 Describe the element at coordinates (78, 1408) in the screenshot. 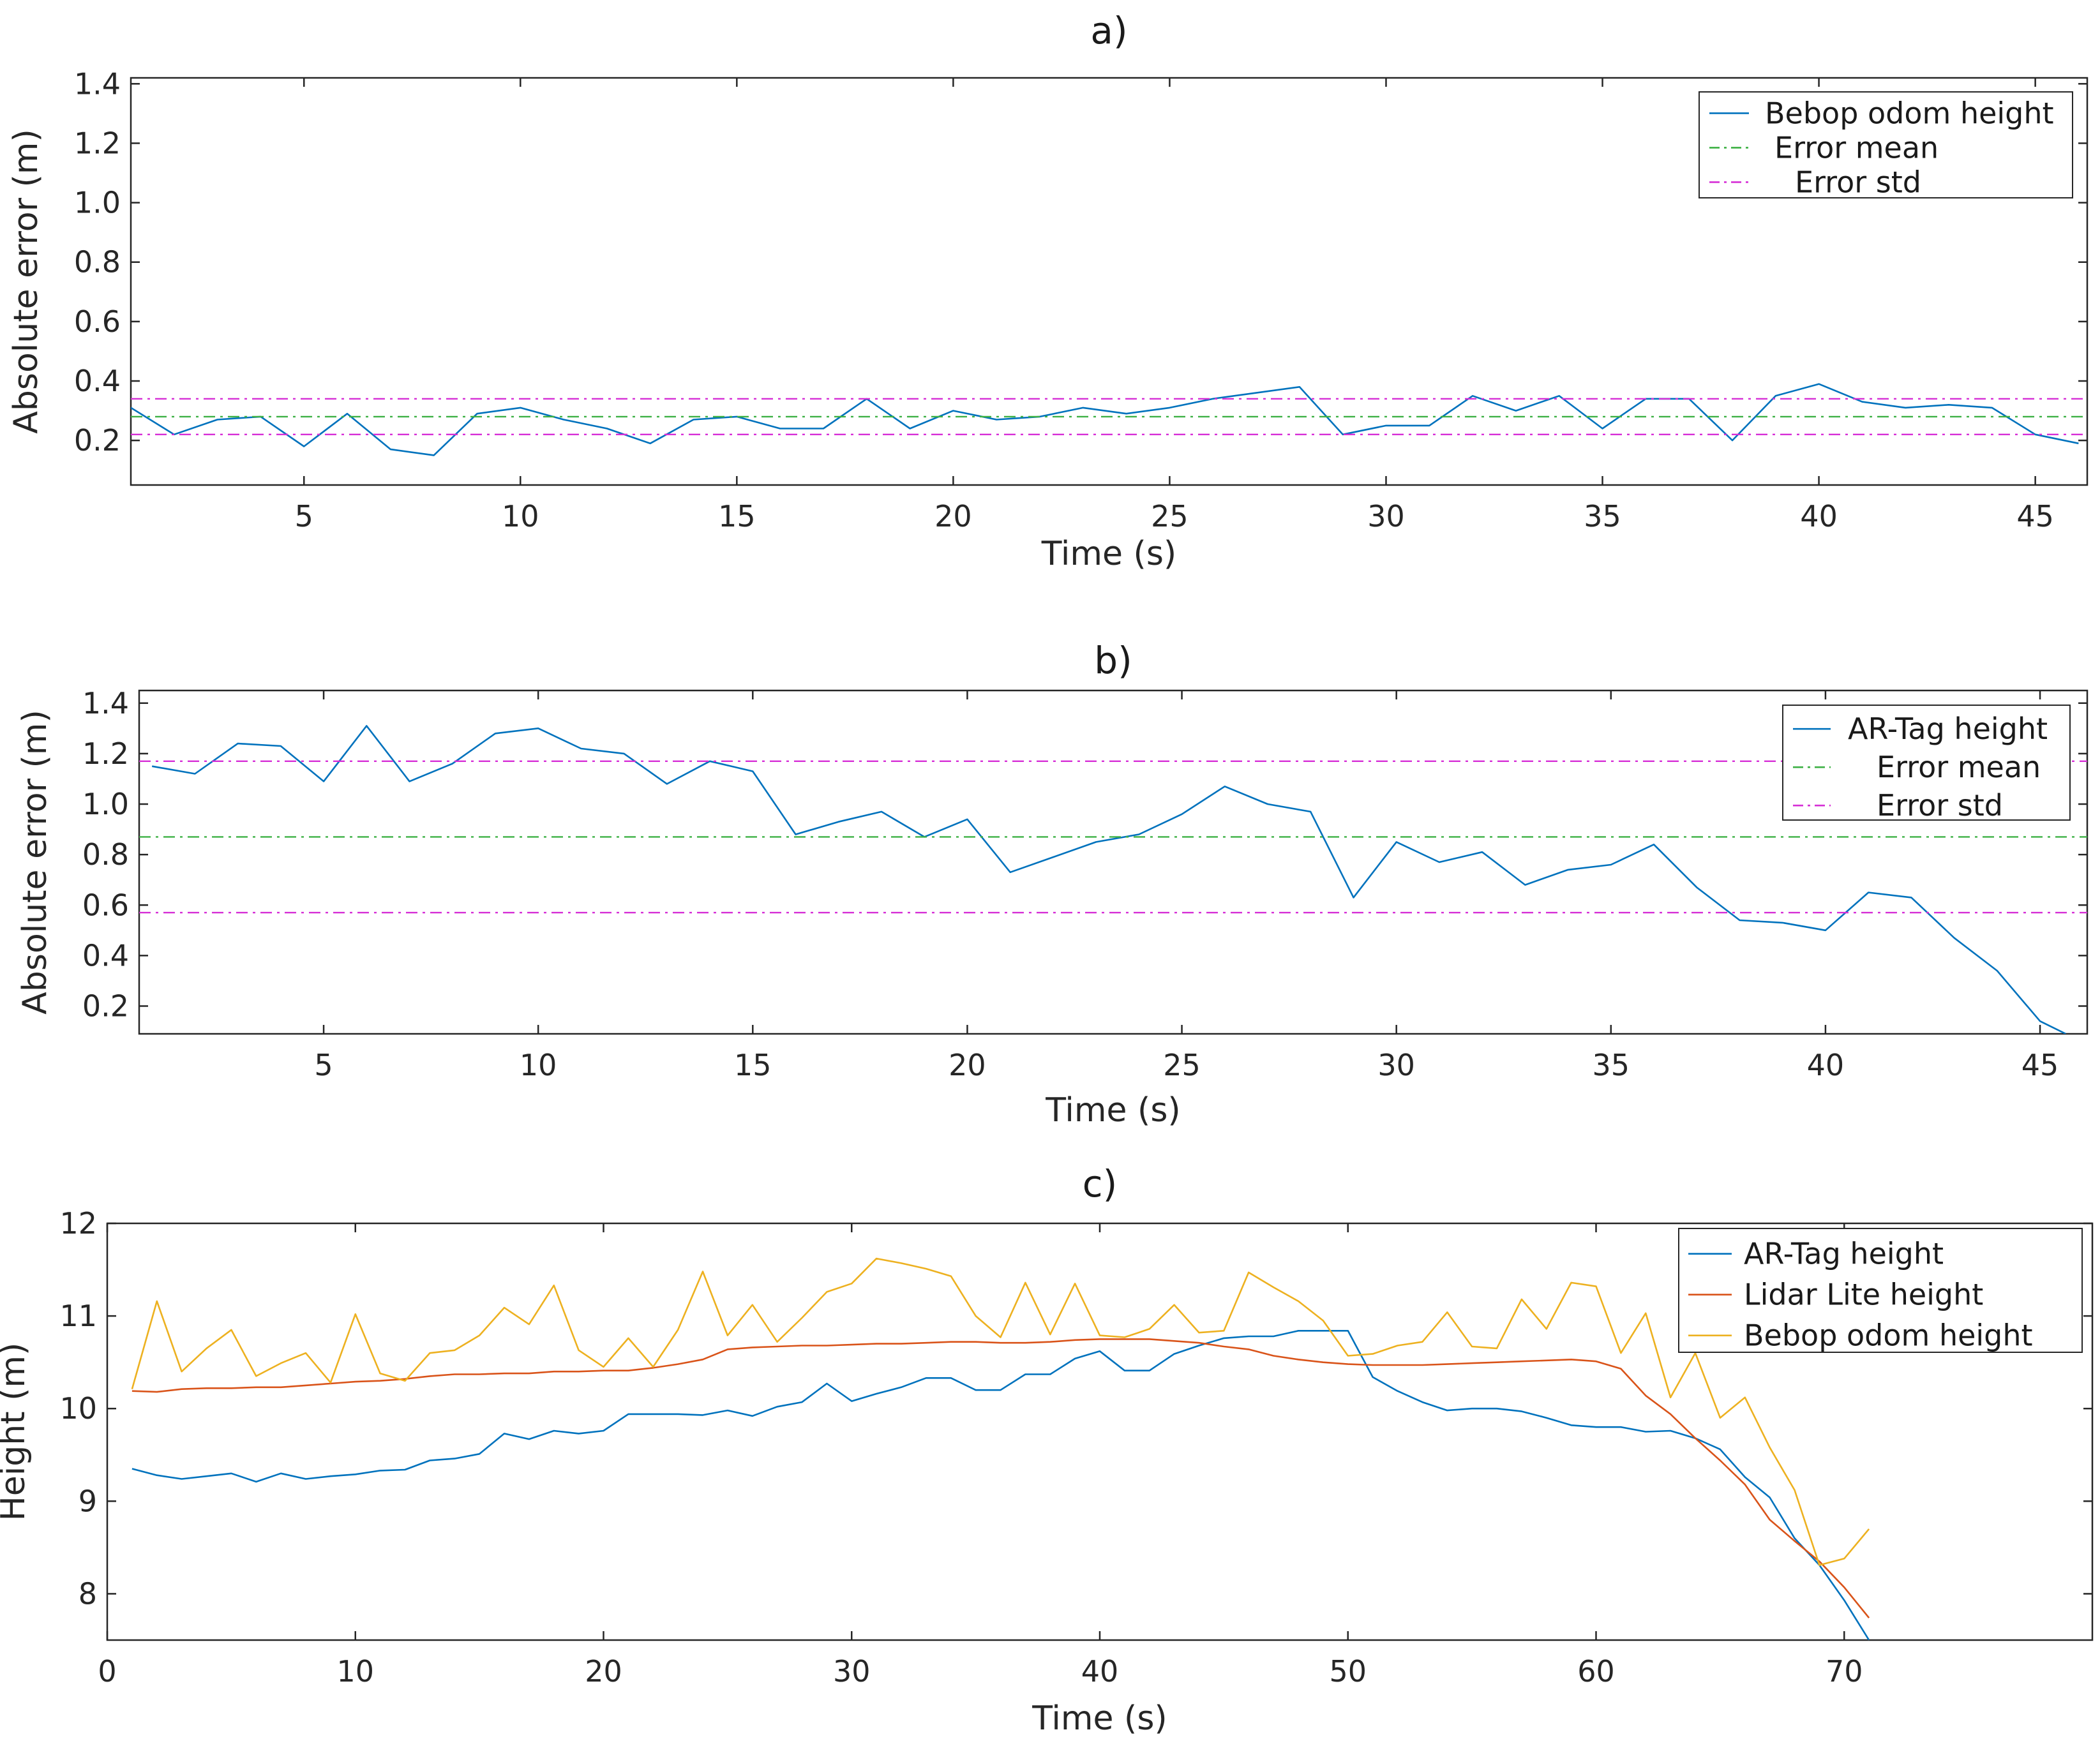

I see `y-tick-label: 10` at that location.